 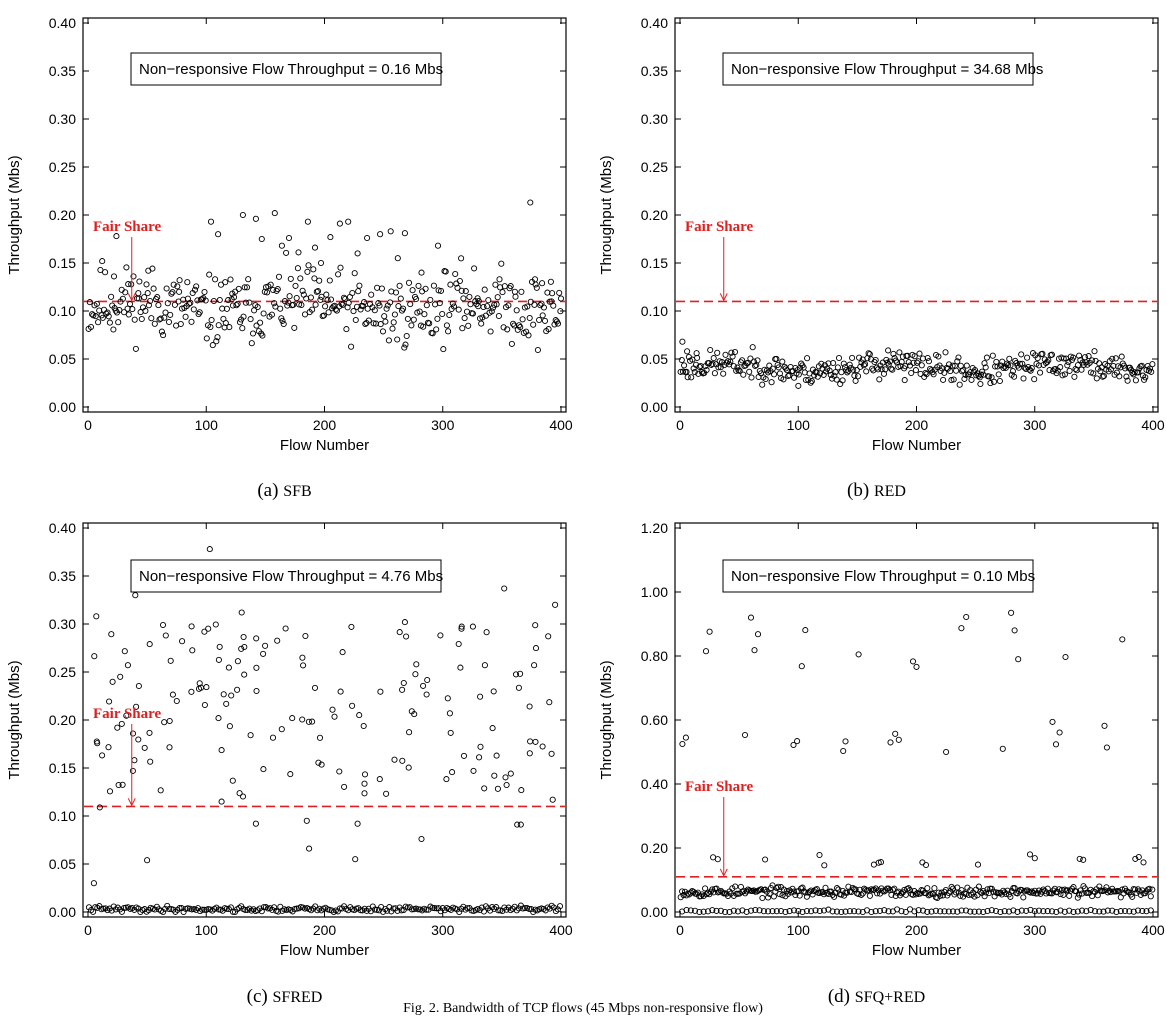 I want to click on y-tick-label: 0.30, so click(x=654, y=119).